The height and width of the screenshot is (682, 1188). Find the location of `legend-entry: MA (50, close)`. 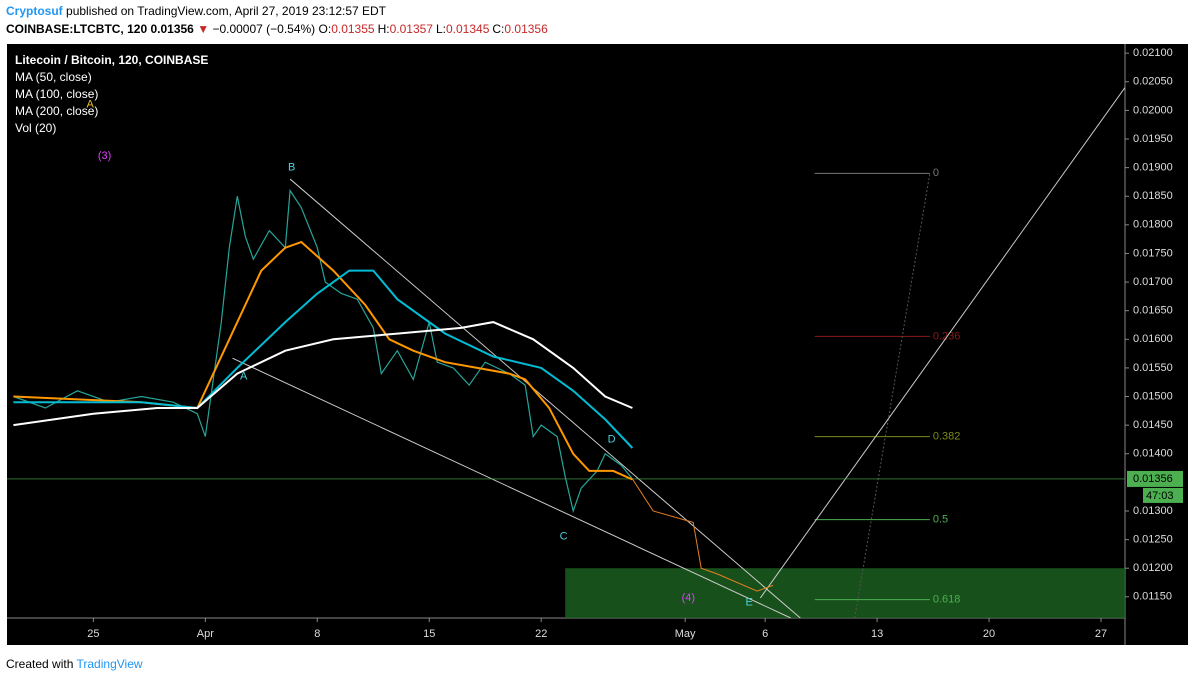

legend-entry: MA (50, close) is located at coordinates (53, 77).